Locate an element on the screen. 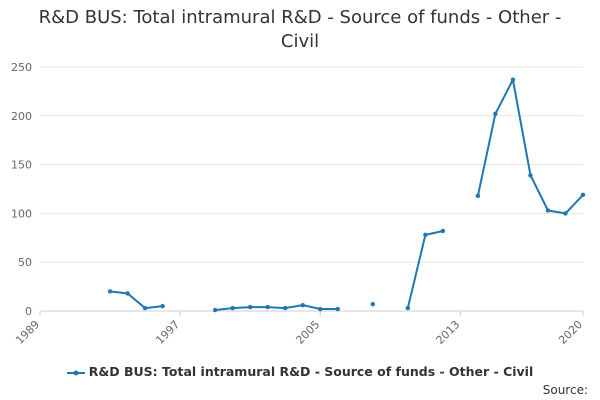  x-tick-label: 2013 is located at coordinates (448, 332).